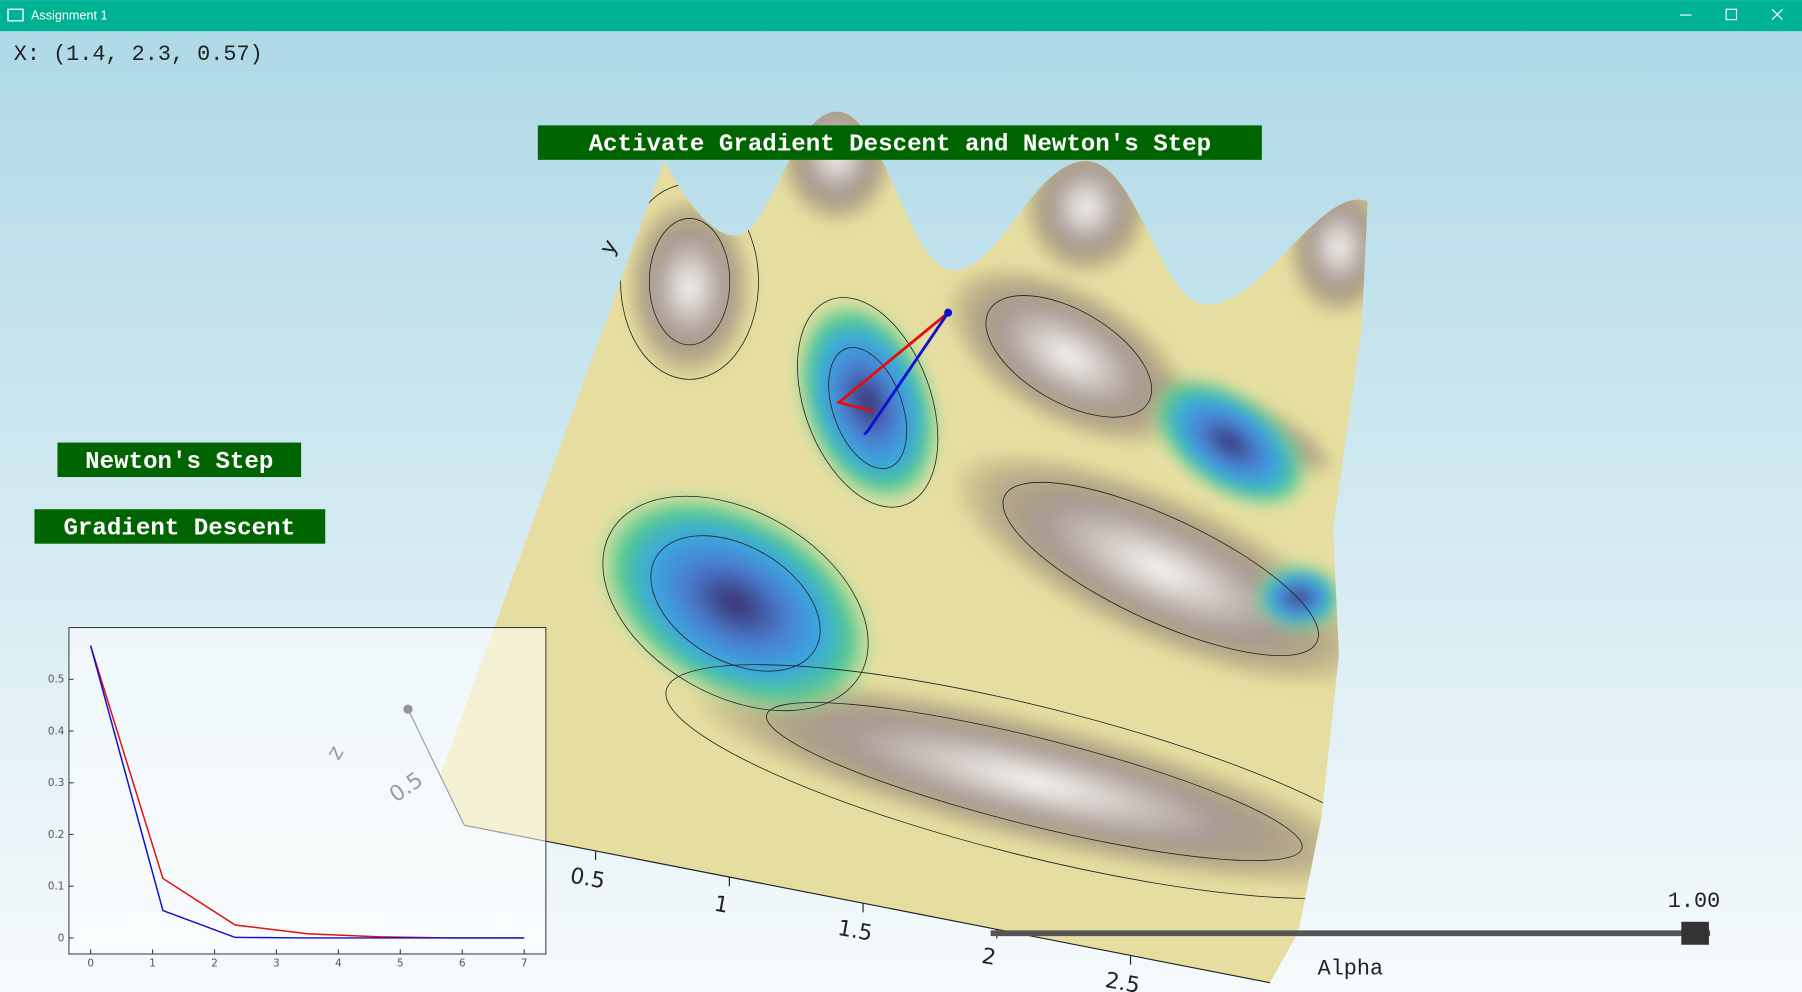 Image resolution: width=1802 pixels, height=992 pixels. I want to click on x-axis-3d, so click(867, 904).